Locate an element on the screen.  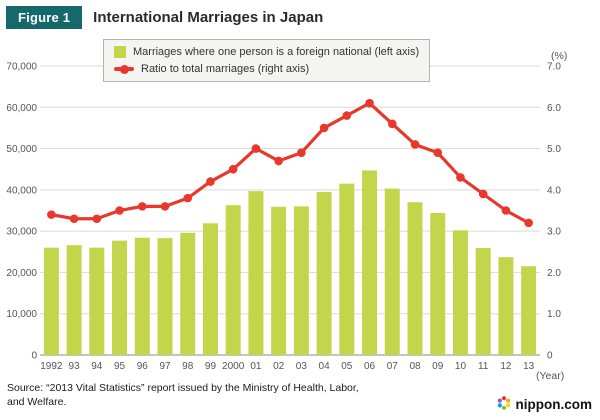
x-tick-label: 11 is located at coordinates (483, 366).